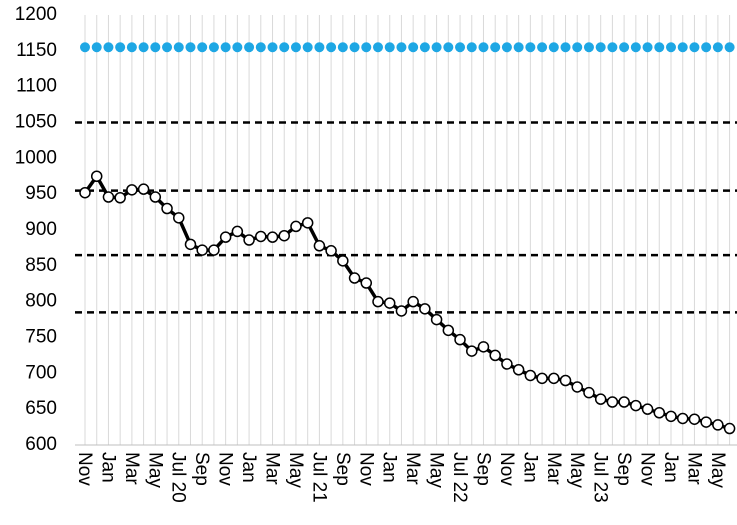  I want to click on y-tick-label: 1000, so click(36, 157).